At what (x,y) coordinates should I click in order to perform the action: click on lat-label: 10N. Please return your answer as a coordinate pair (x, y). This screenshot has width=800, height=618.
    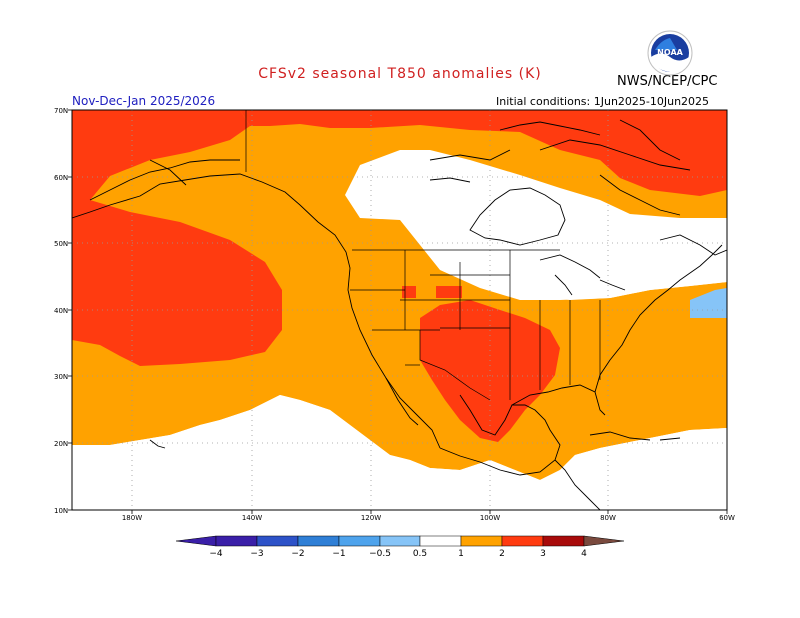
    Looking at the image, I should click on (61, 511).